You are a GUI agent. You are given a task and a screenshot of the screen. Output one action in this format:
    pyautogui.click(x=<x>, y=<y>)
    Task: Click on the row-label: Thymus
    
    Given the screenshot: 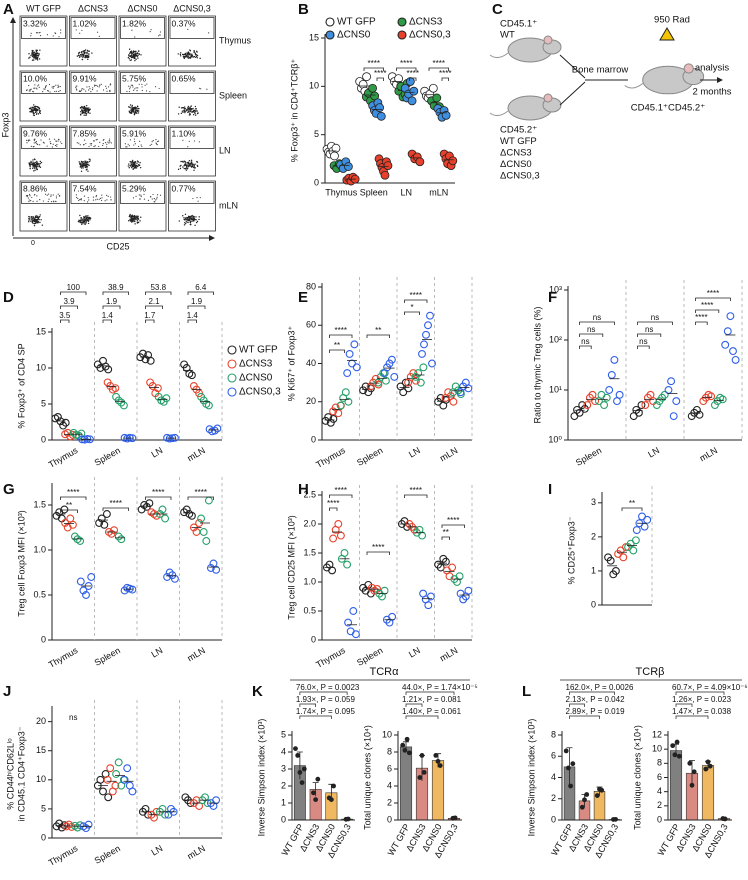 What is the action you would take?
    pyautogui.click(x=235, y=40)
    